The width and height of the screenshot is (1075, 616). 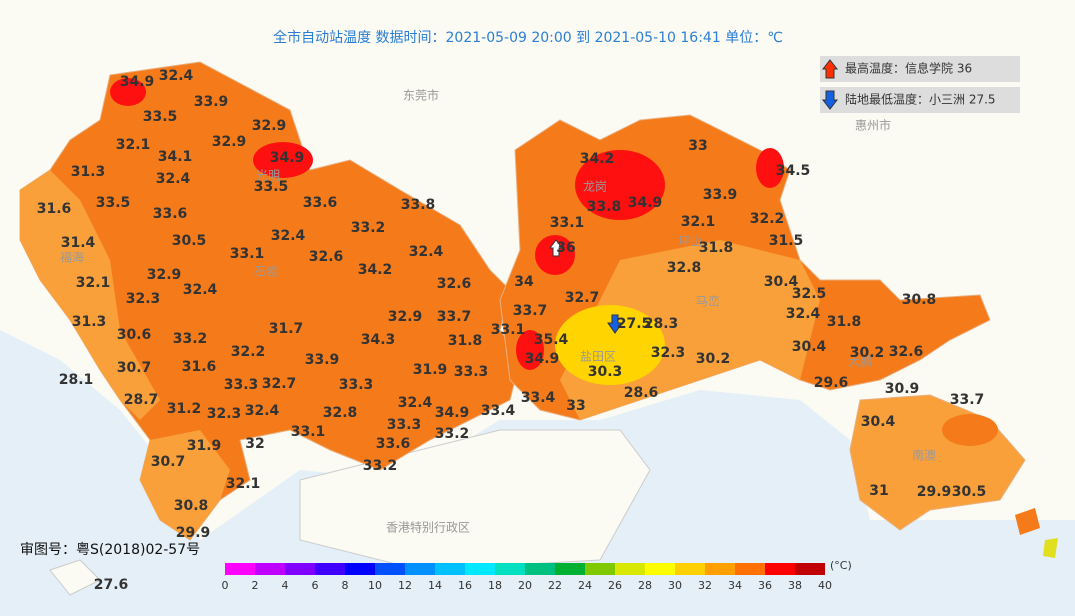 I want to click on station-value: 32.2, so click(x=767, y=219).